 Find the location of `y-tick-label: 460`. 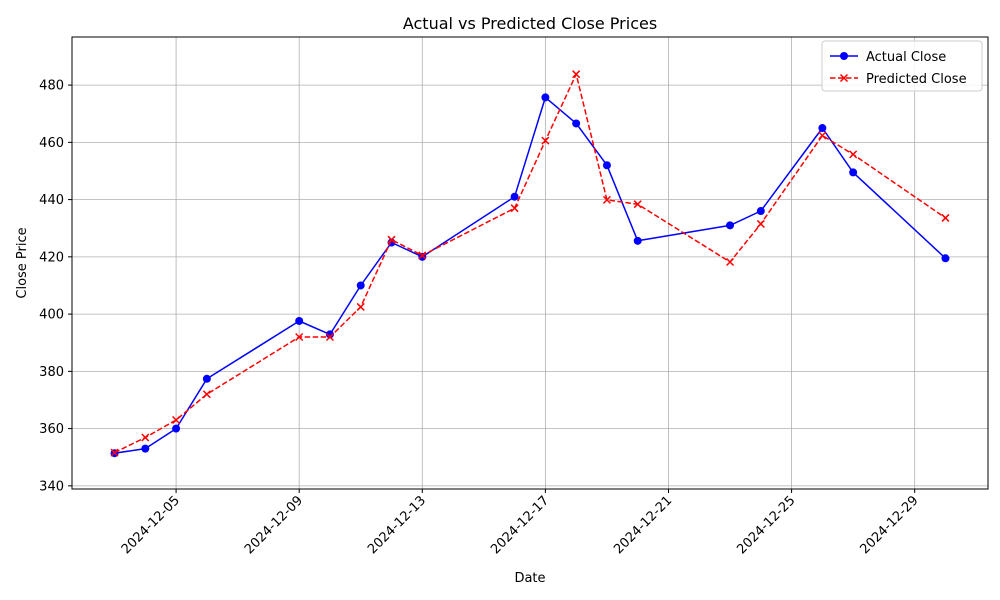

y-tick-label: 460 is located at coordinates (51, 143).